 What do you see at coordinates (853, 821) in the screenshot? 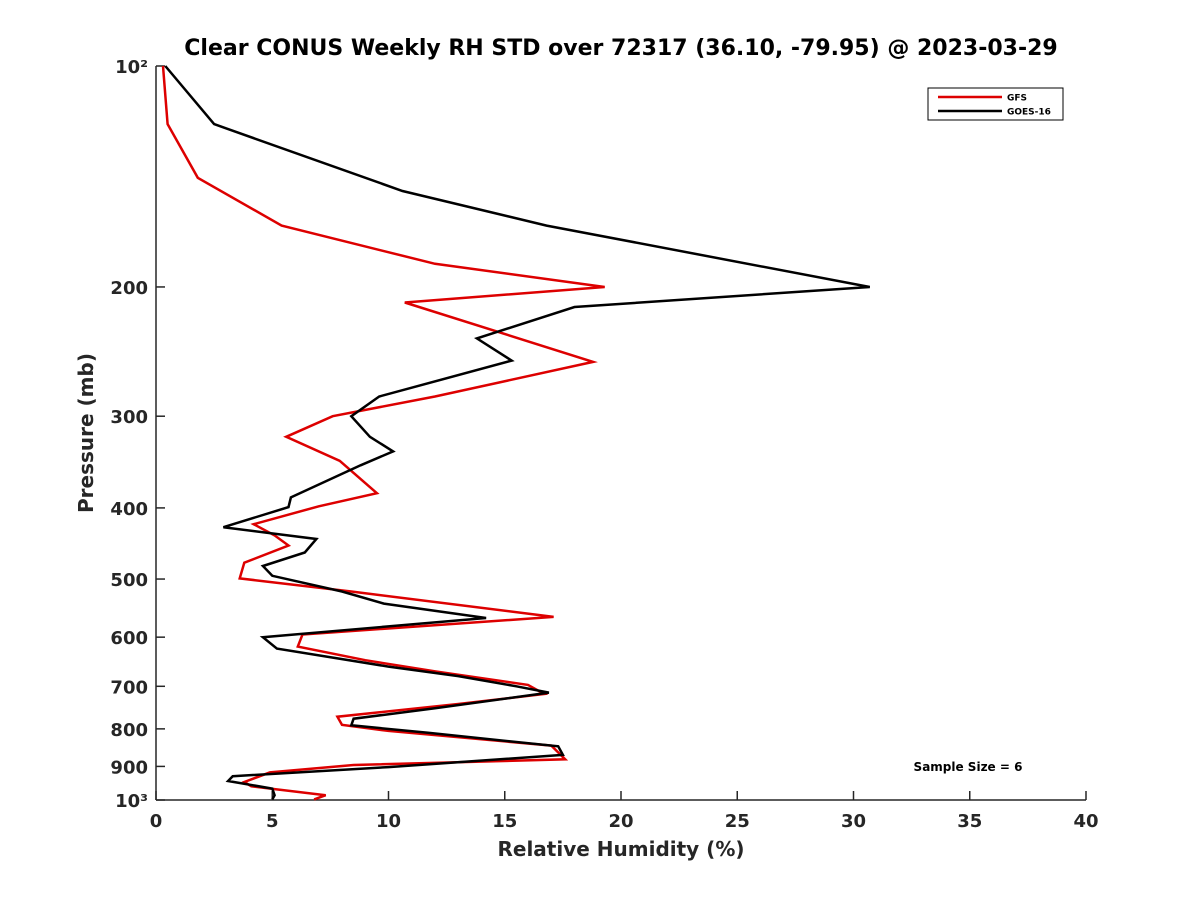
I see `x-tick-label: 30` at bounding box center [853, 821].